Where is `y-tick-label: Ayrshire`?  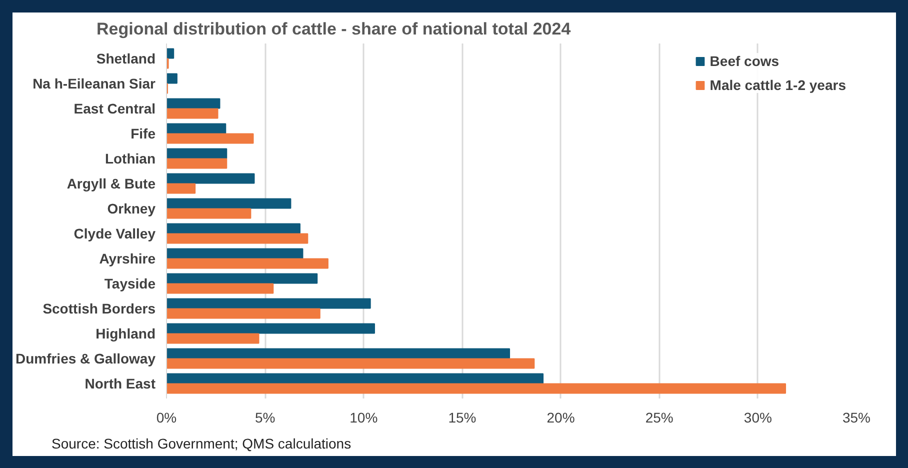
y-tick-label: Ayrshire is located at coordinates (127, 258).